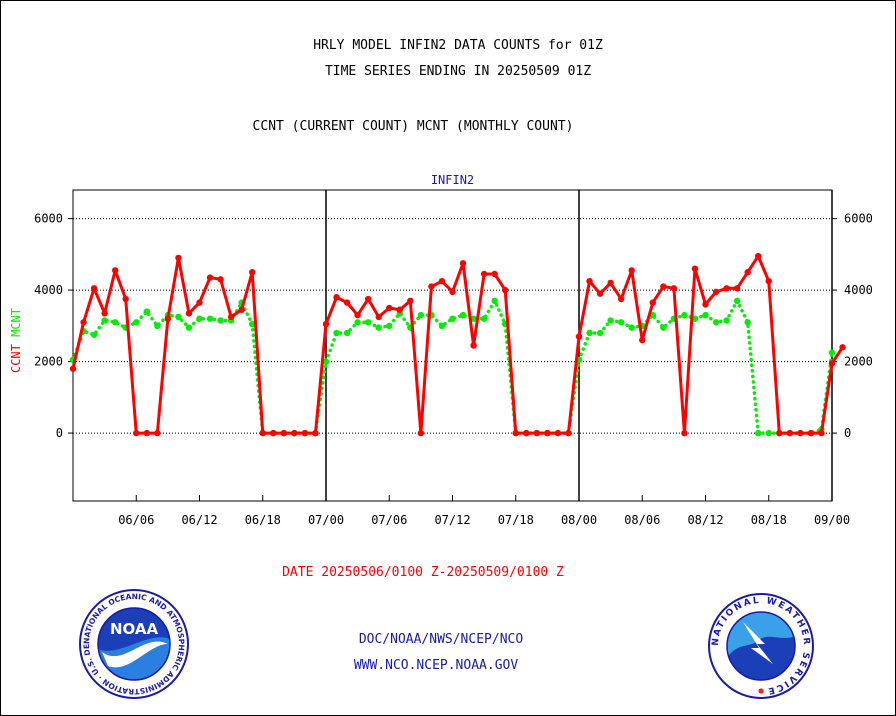  I want to click on y-tick-label-left: 4000, so click(48, 290).